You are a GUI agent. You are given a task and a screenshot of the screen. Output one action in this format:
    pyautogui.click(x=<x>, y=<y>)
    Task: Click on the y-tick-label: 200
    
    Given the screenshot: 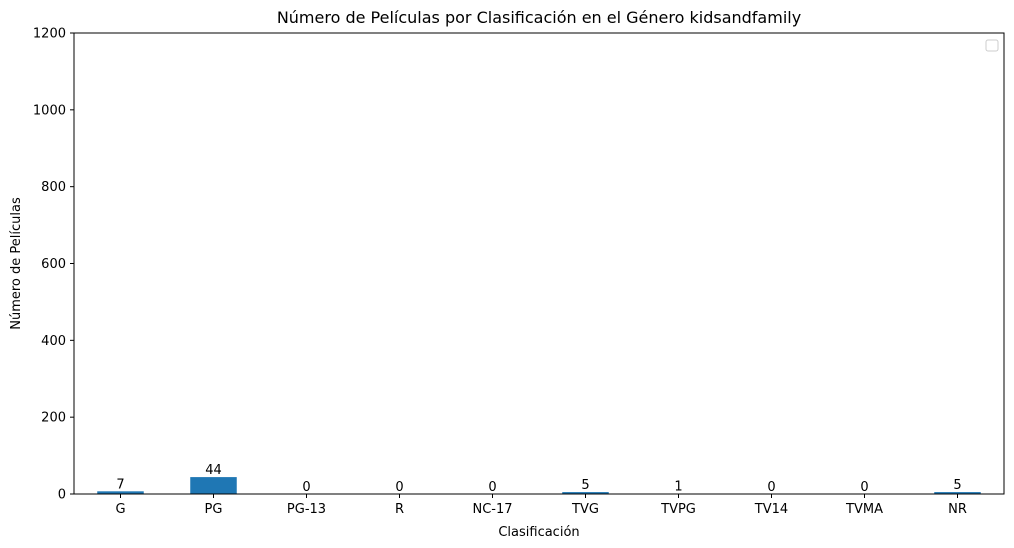 What is the action you would take?
    pyautogui.click(x=53, y=418)
    